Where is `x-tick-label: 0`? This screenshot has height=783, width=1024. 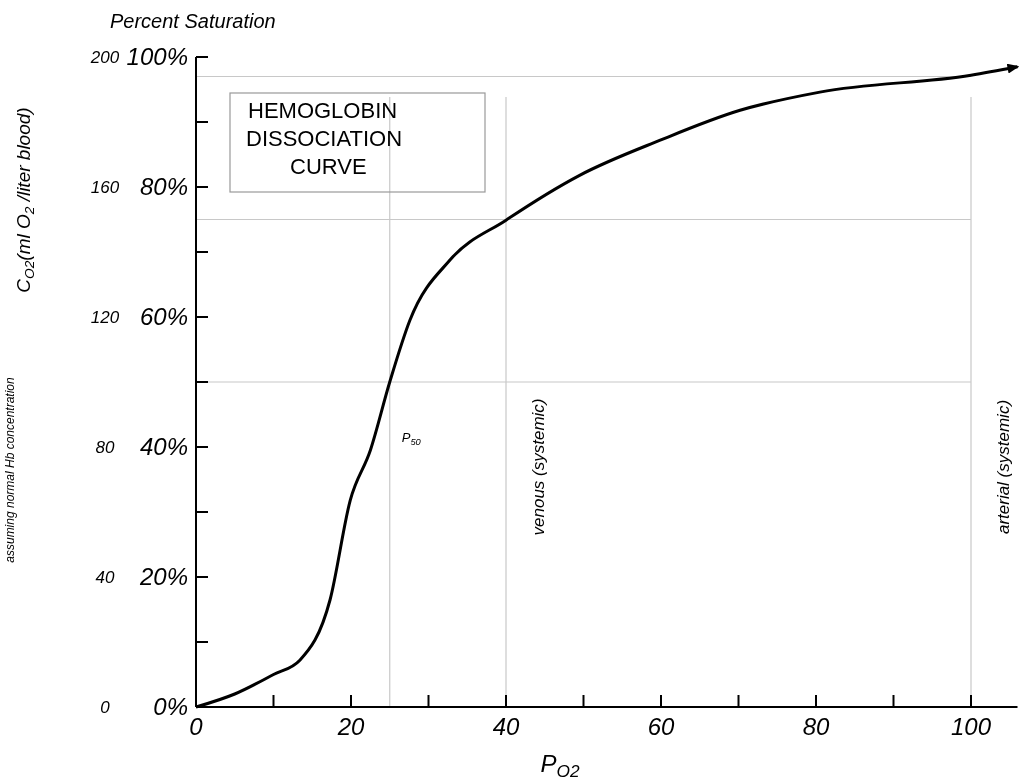
x-tick-label: 0 is located at coordinates (196, 726).